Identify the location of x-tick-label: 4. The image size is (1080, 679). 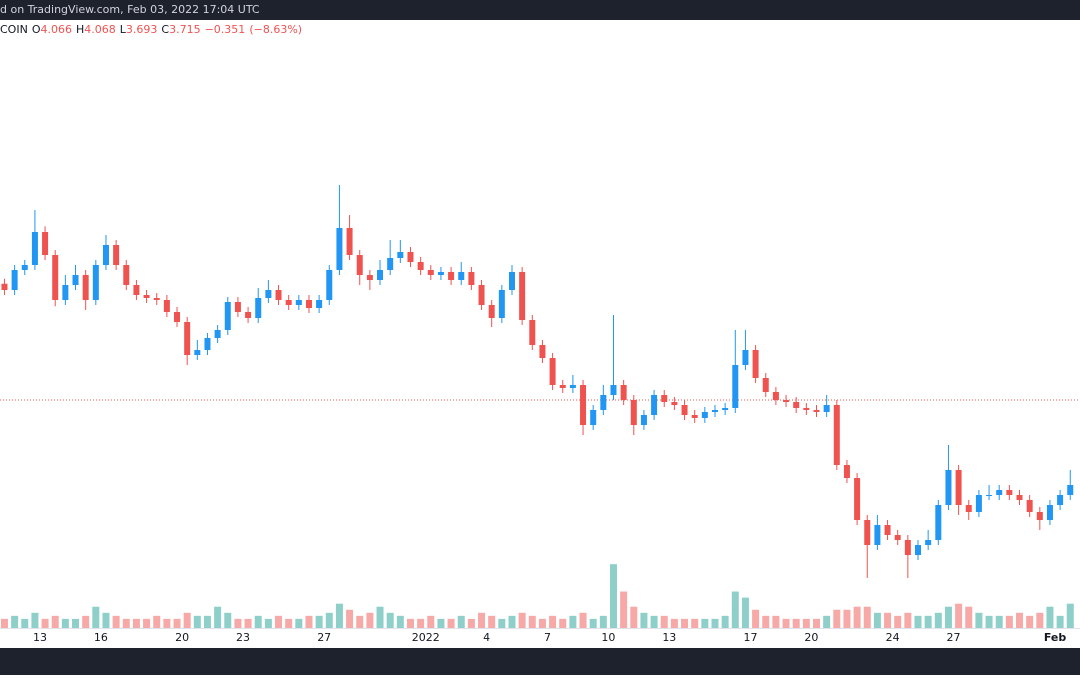
(486, 637).